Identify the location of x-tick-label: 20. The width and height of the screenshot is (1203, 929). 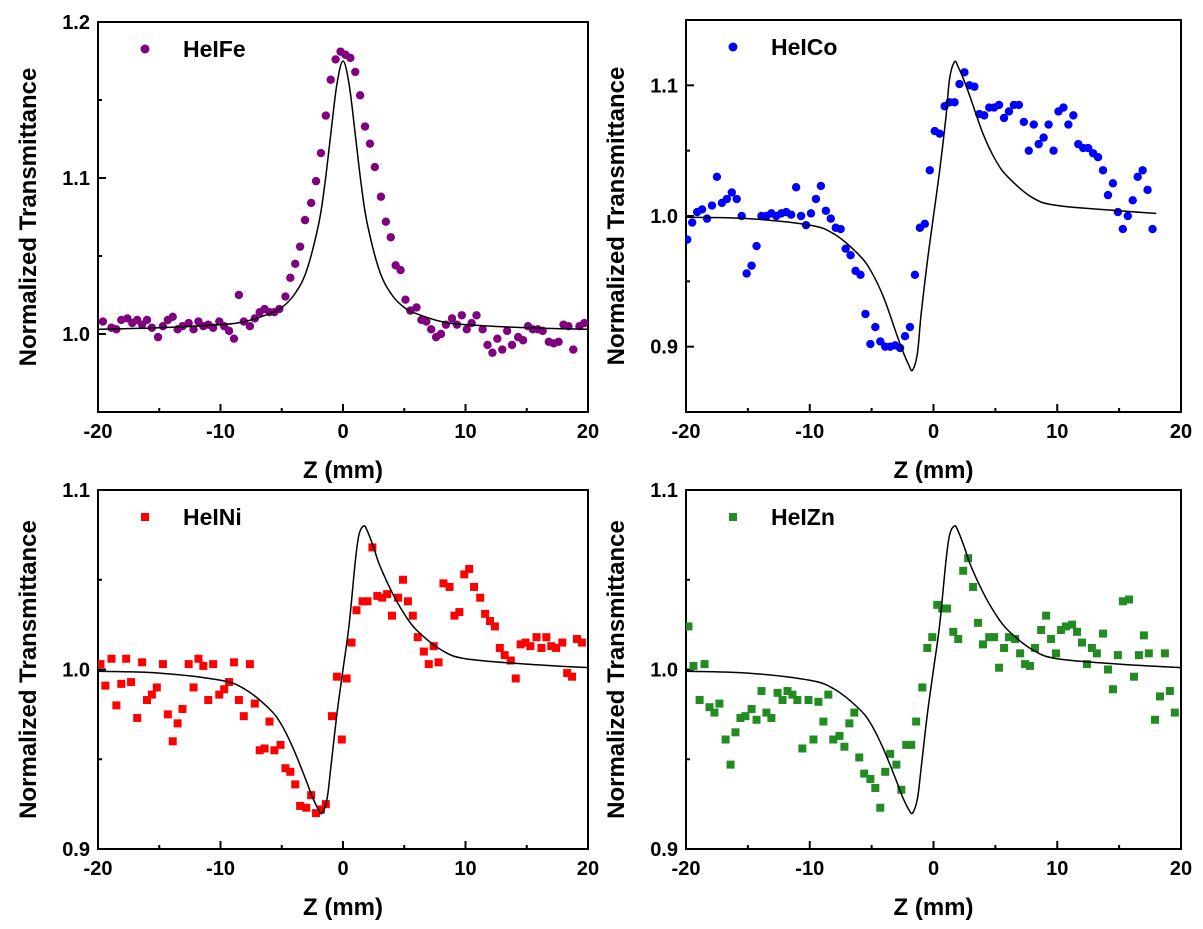
(1181, 432).